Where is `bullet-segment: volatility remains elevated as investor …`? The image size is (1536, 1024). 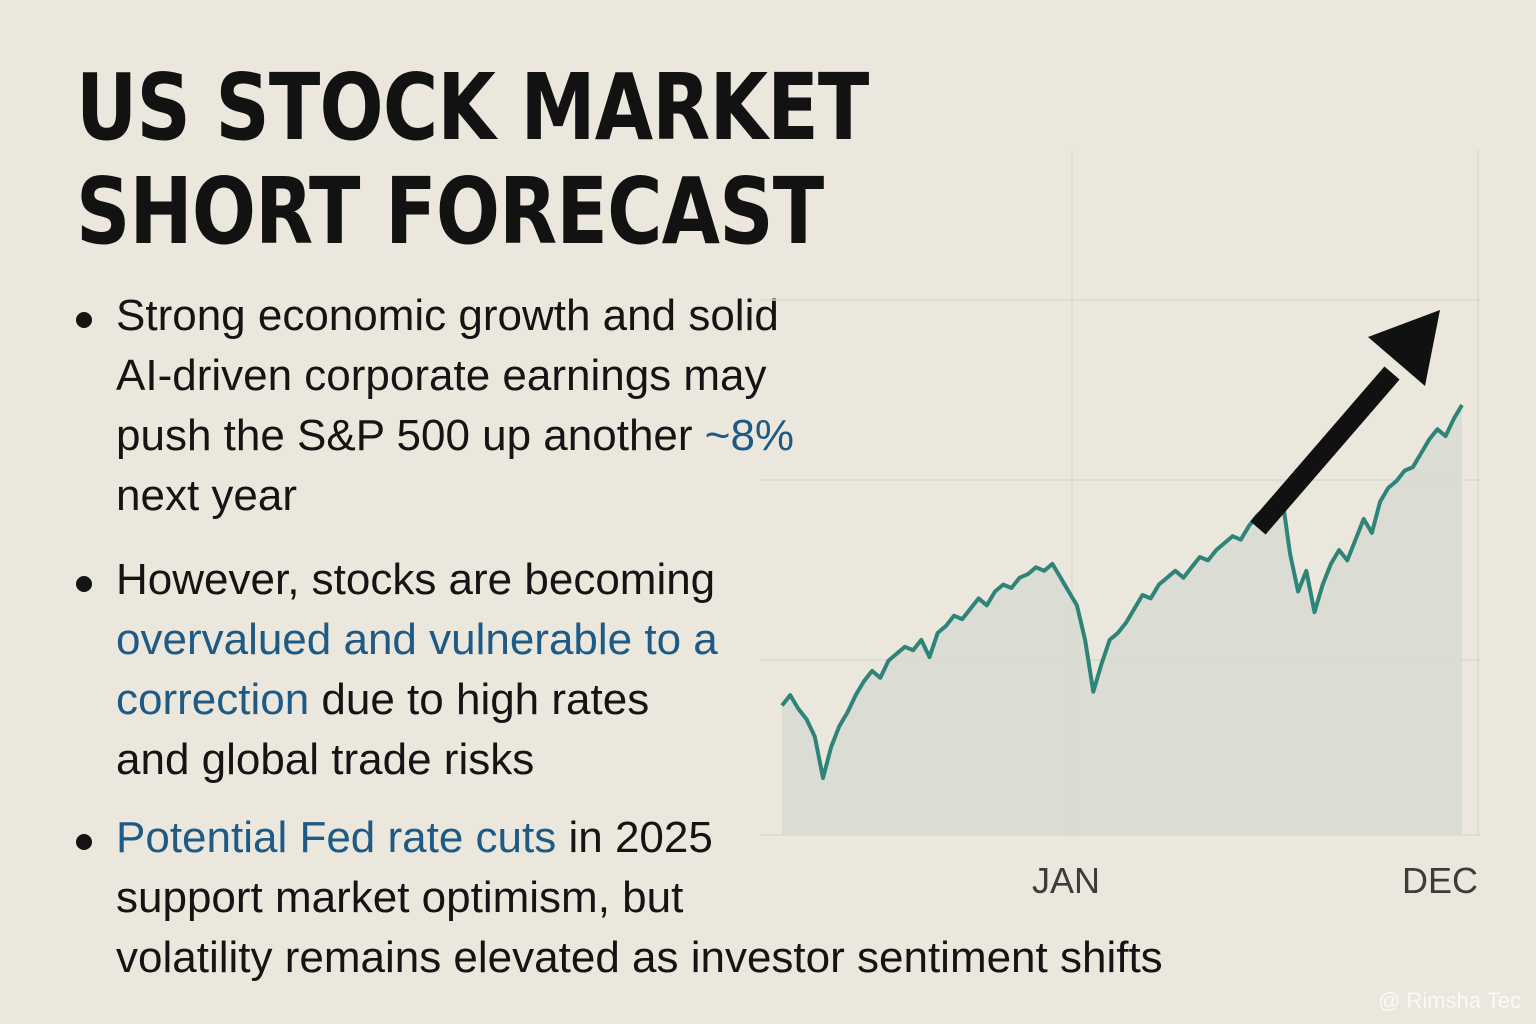
bullet-segment: volatility remains elevated as investor … is located at coordinates (639, 957).